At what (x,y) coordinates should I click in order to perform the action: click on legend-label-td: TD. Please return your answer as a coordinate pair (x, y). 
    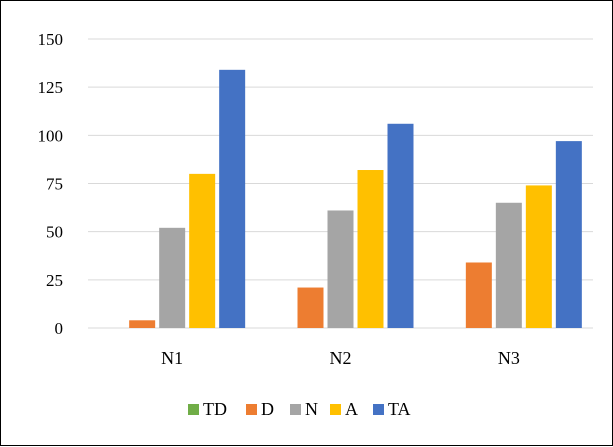
    Looking at the image, I should click on (215, 409).